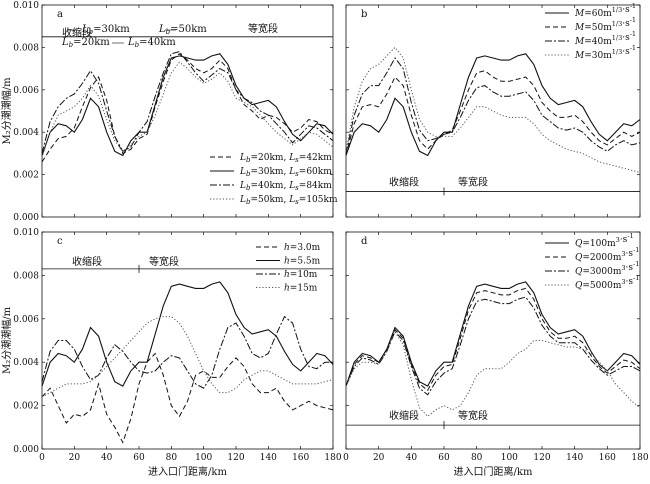 This screenshot has width=650, height=484. Describe the element at coordinates (302, 248) in the screenshot. I see `legend-label: h=3.0m` at that location.